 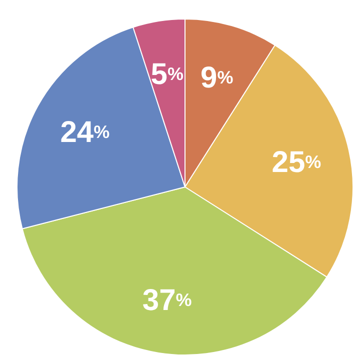 What do you see at coordinates (167, 299) in the screenshot?
I see `data-label: 37%` at bounding box center [167, 299].